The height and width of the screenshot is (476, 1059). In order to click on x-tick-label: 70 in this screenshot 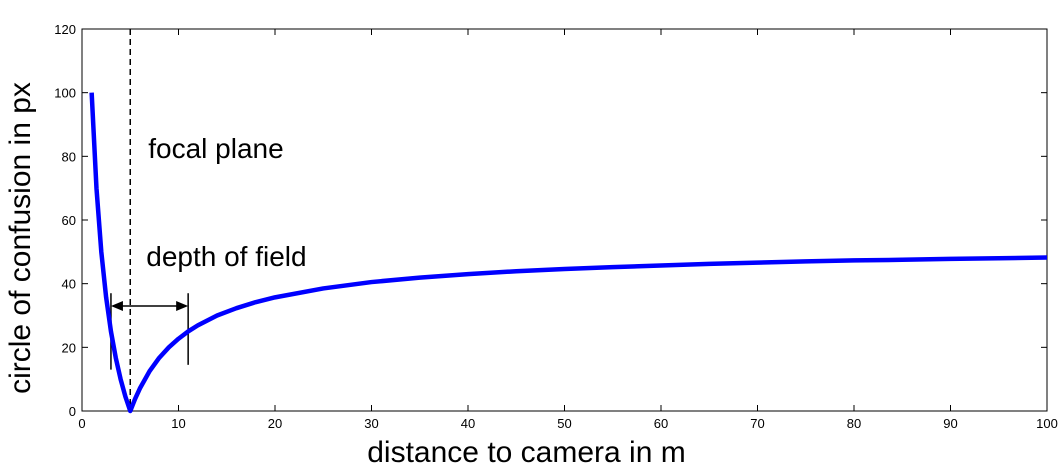, I will do `click(757, 423)`.